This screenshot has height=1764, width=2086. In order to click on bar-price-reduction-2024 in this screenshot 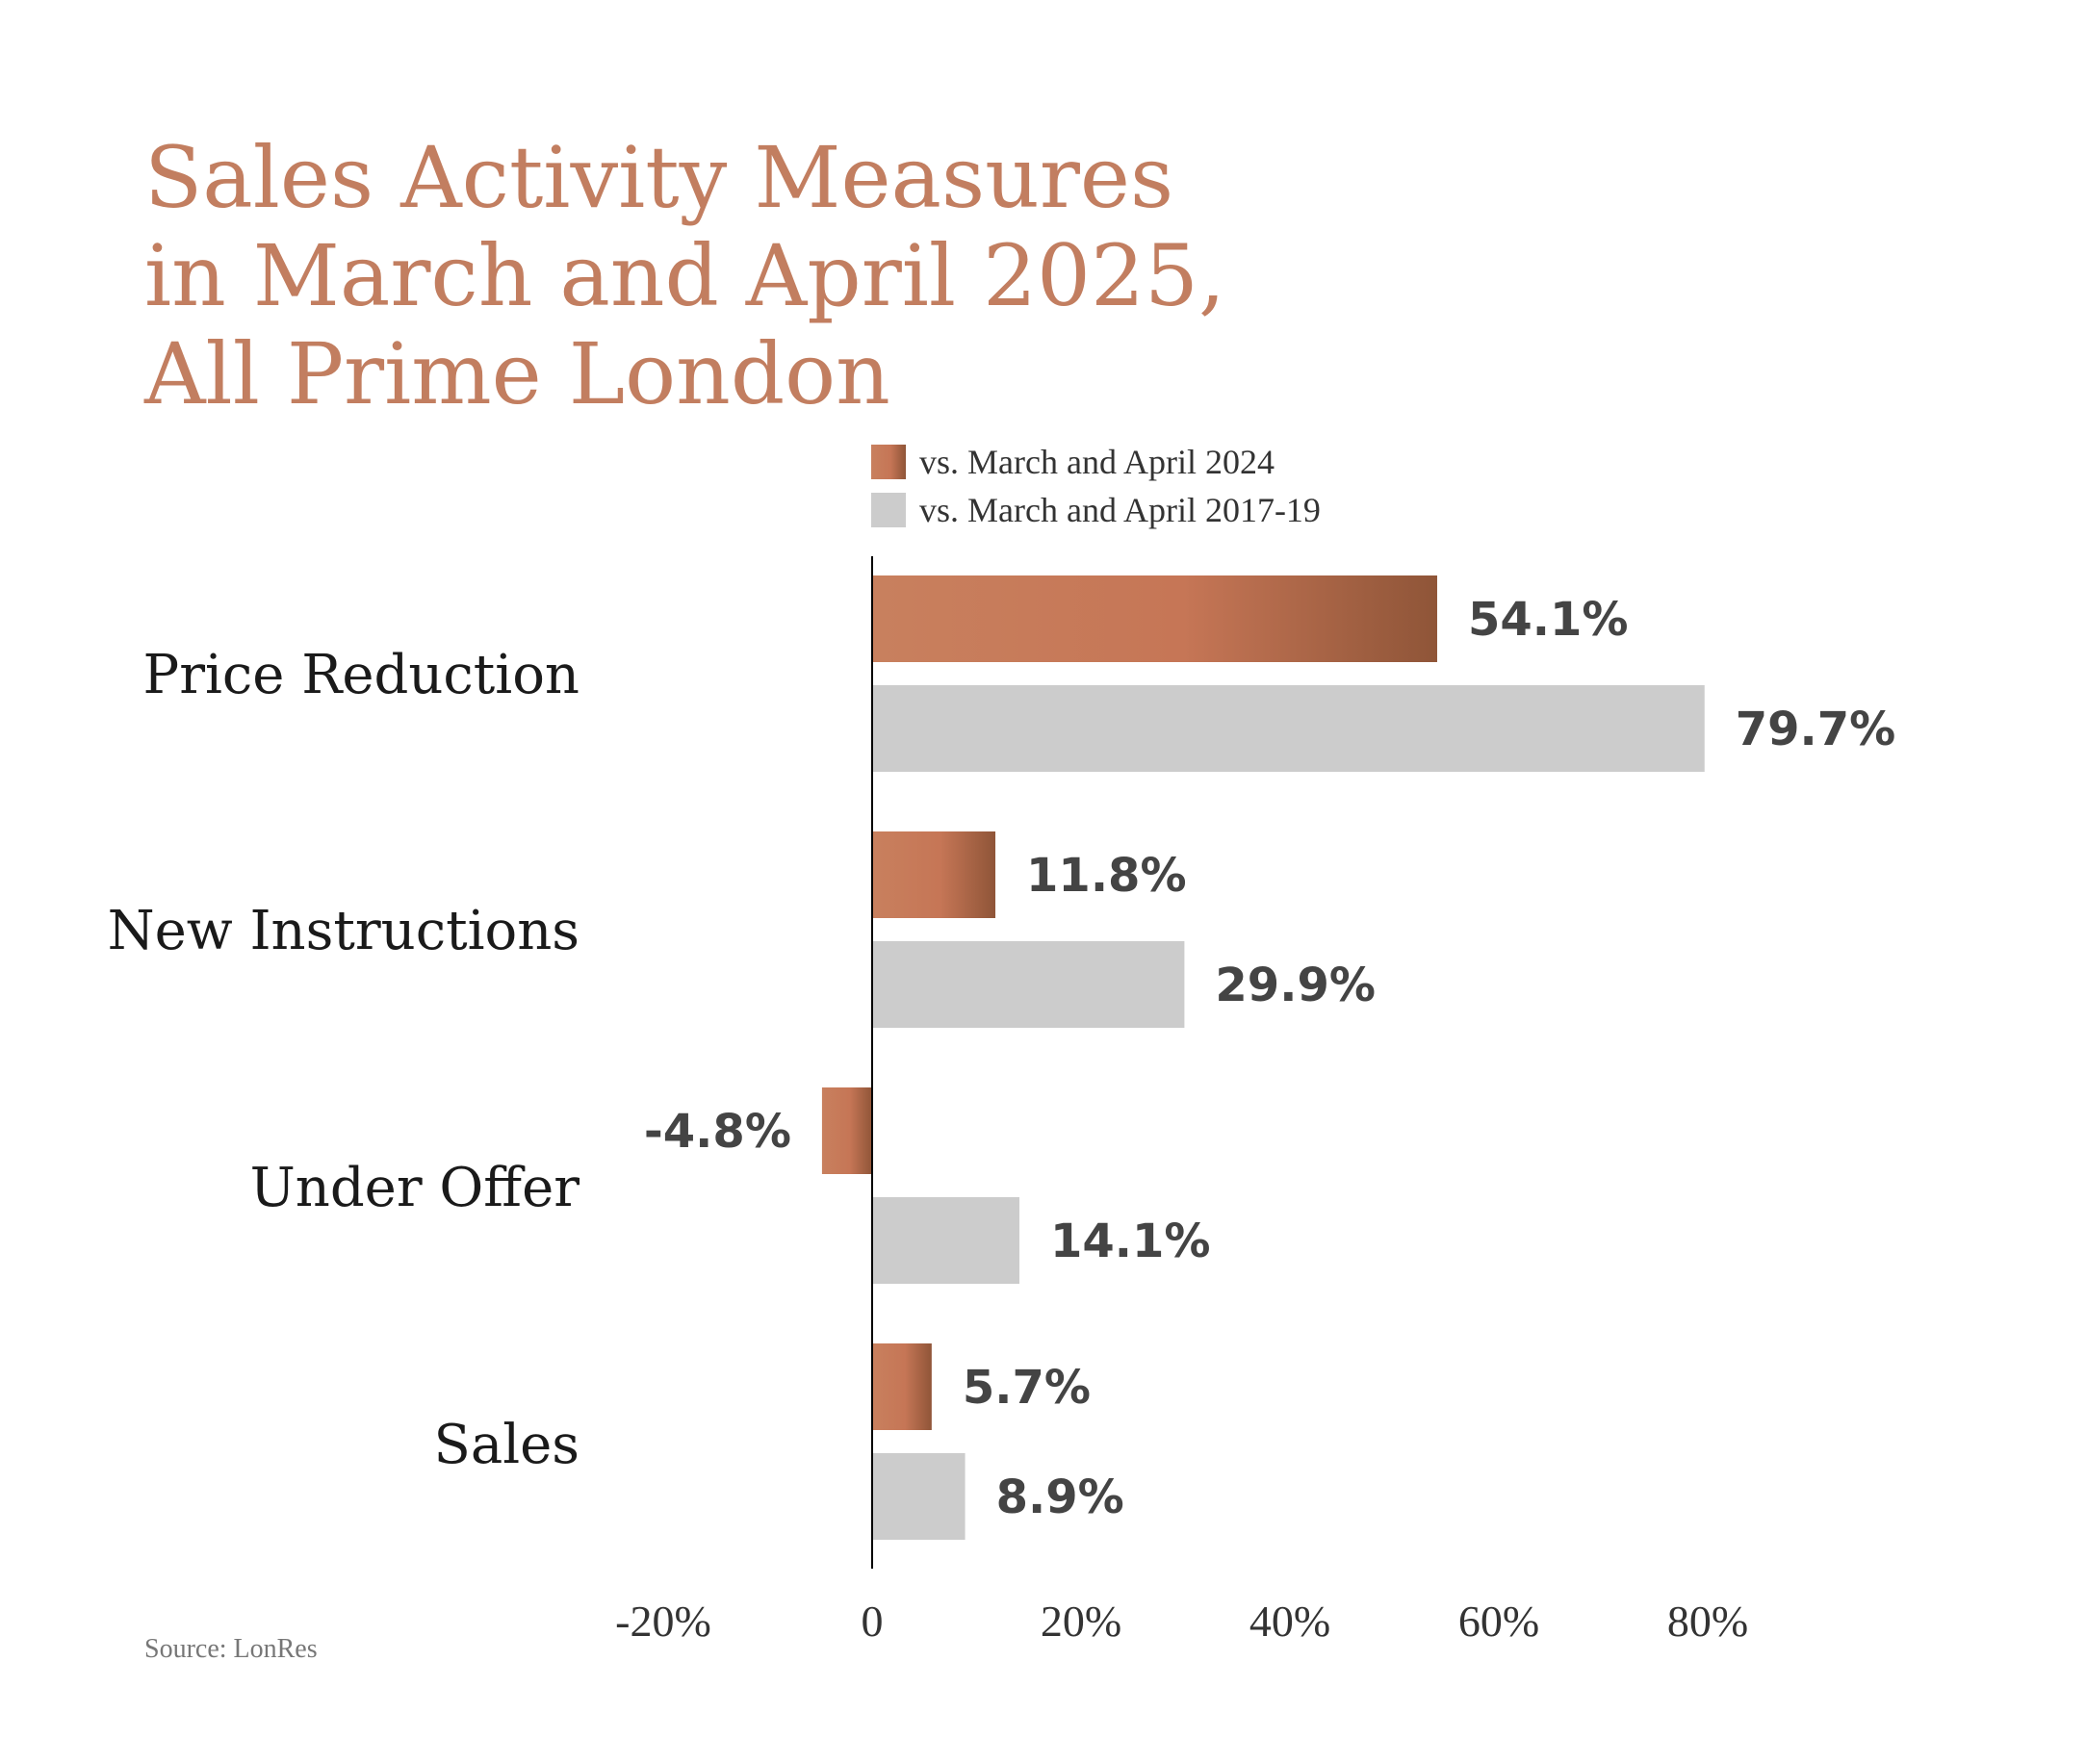, I will do `click(1154, 618)`.